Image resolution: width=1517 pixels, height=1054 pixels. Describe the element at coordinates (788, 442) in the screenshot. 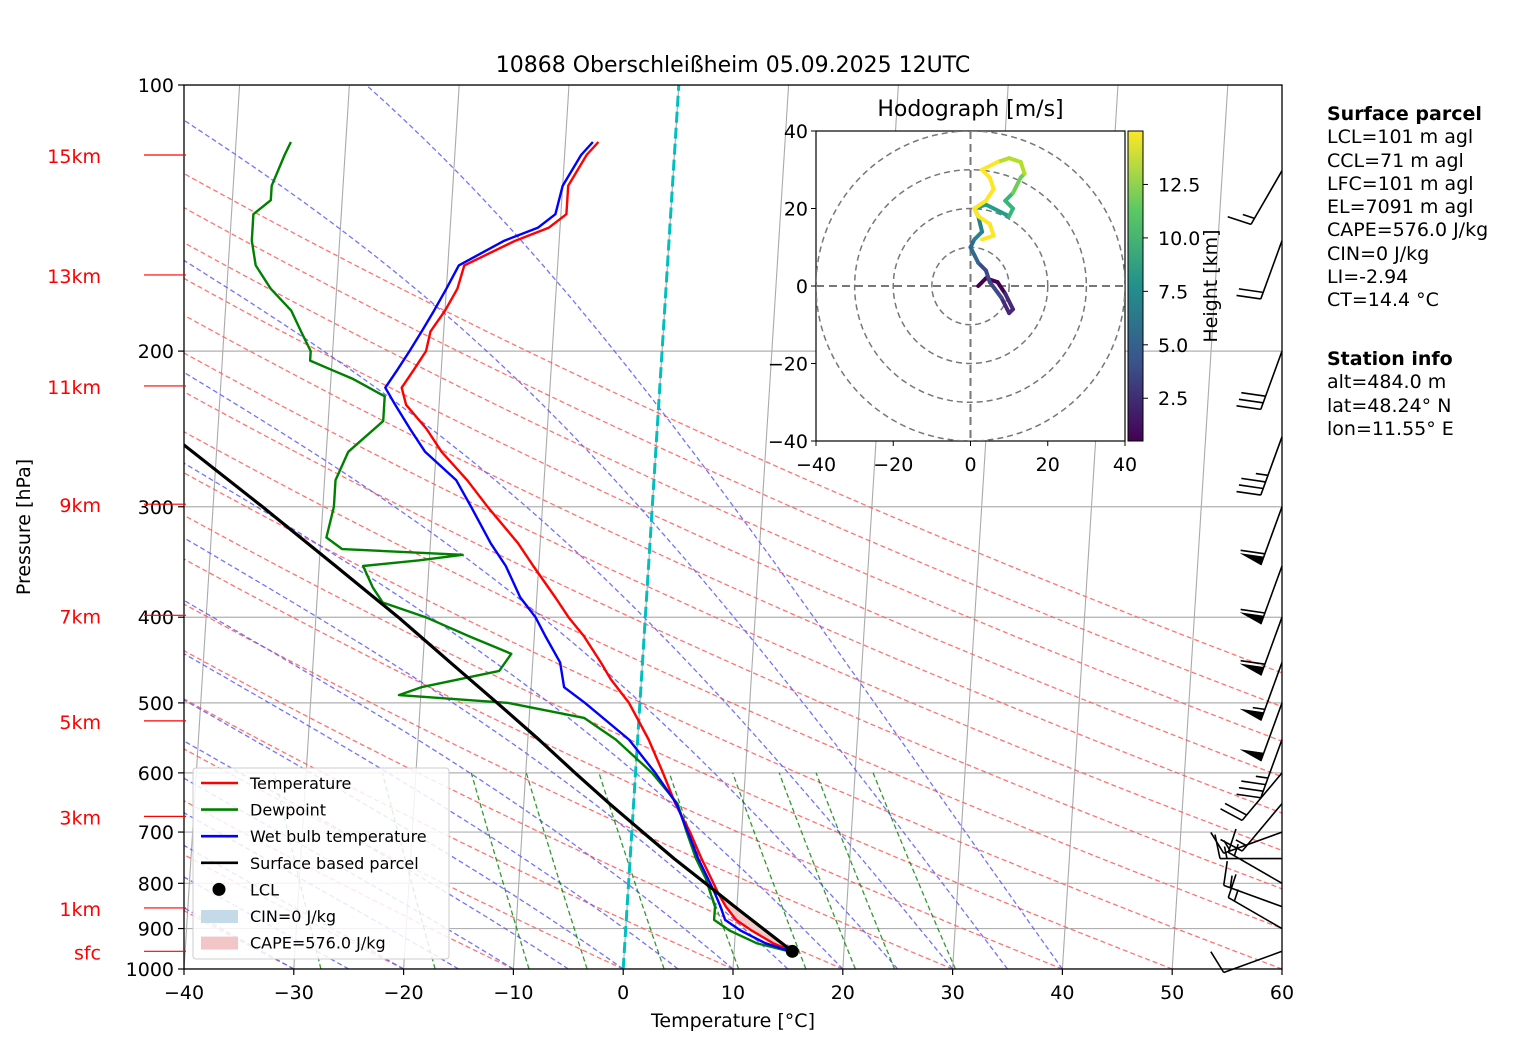

I see `hodograph-y-tick-label: −40` at that location.